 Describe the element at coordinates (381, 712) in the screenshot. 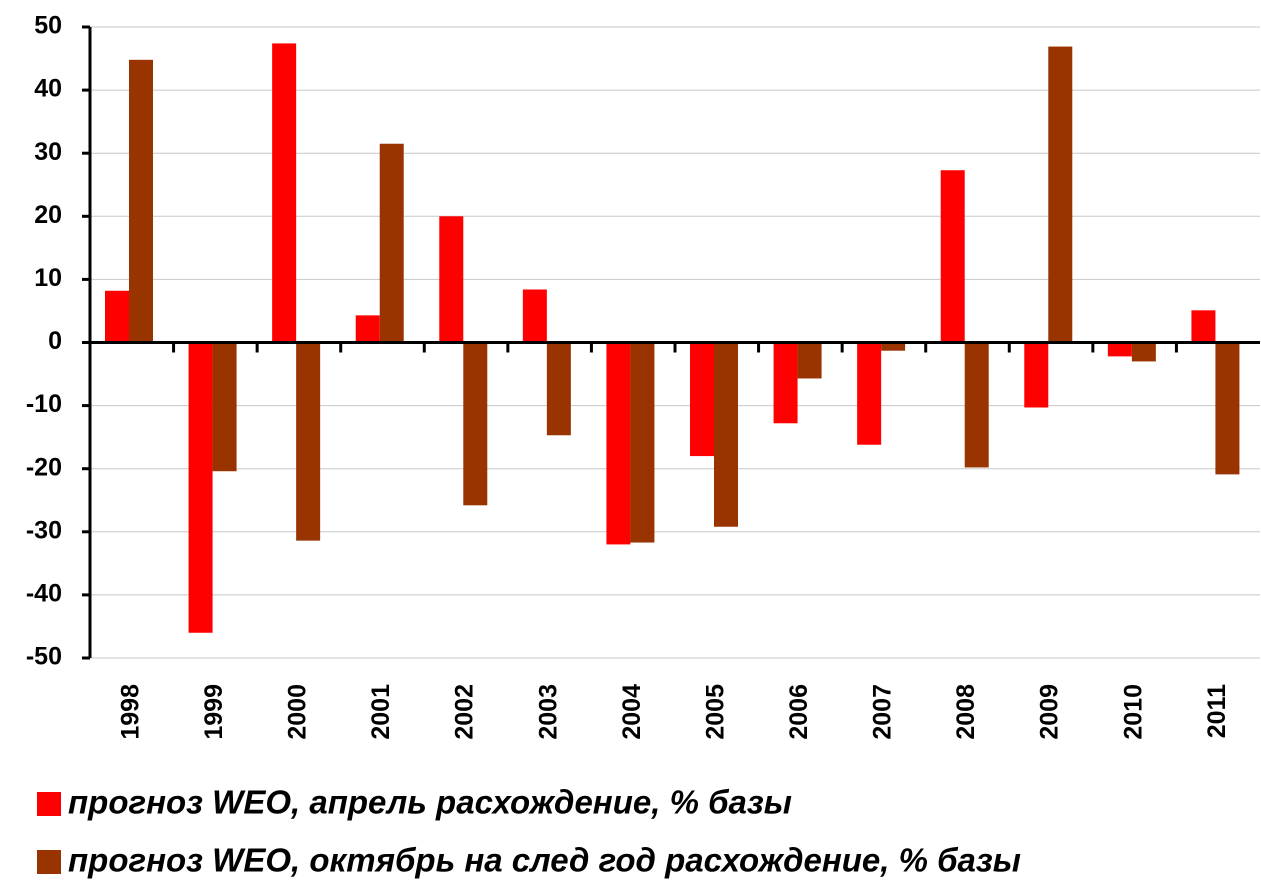

I see `x-tick-label: 2001` at that location.